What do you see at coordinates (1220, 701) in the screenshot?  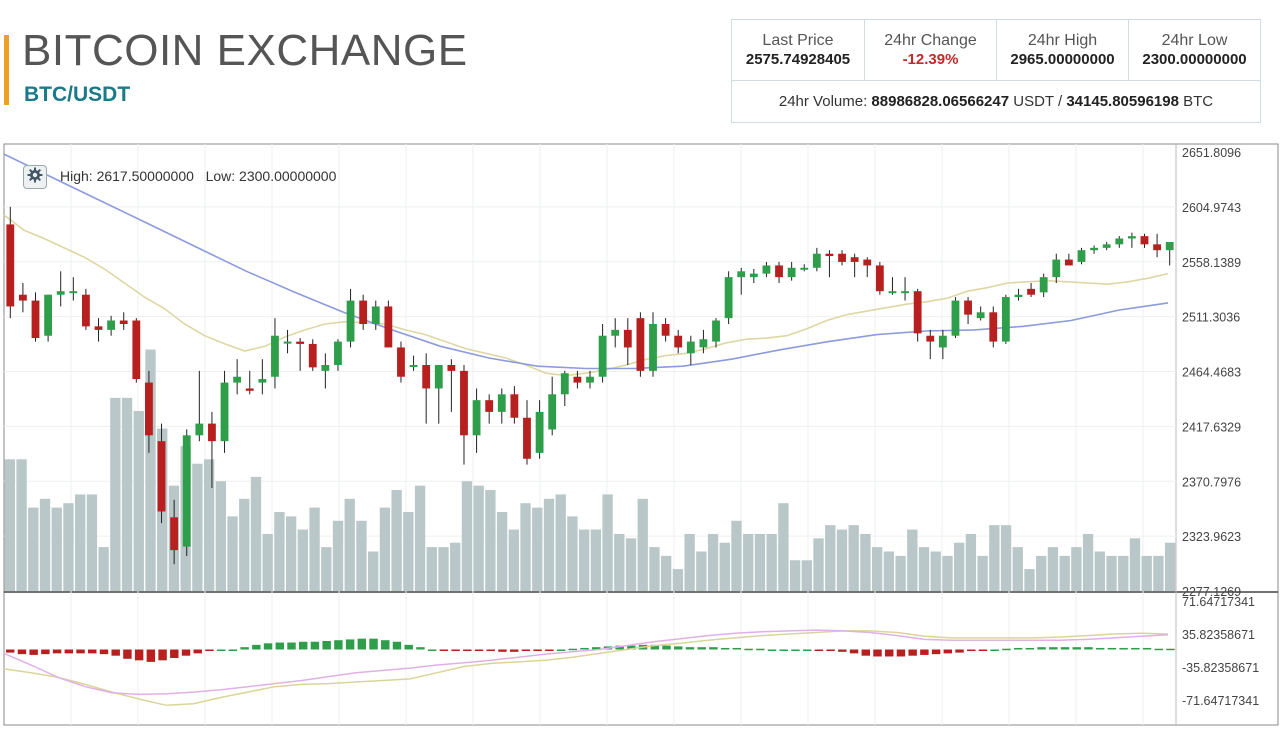 I see `macd-tick-label: -71.64717341` at bounding box center [1220, 701].